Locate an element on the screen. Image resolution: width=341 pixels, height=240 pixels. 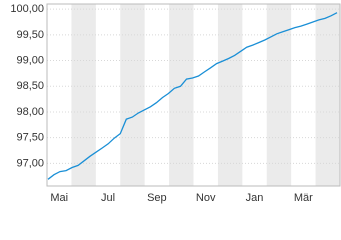
y-tick-label: 99,00 is located at coordinates (30, 60).